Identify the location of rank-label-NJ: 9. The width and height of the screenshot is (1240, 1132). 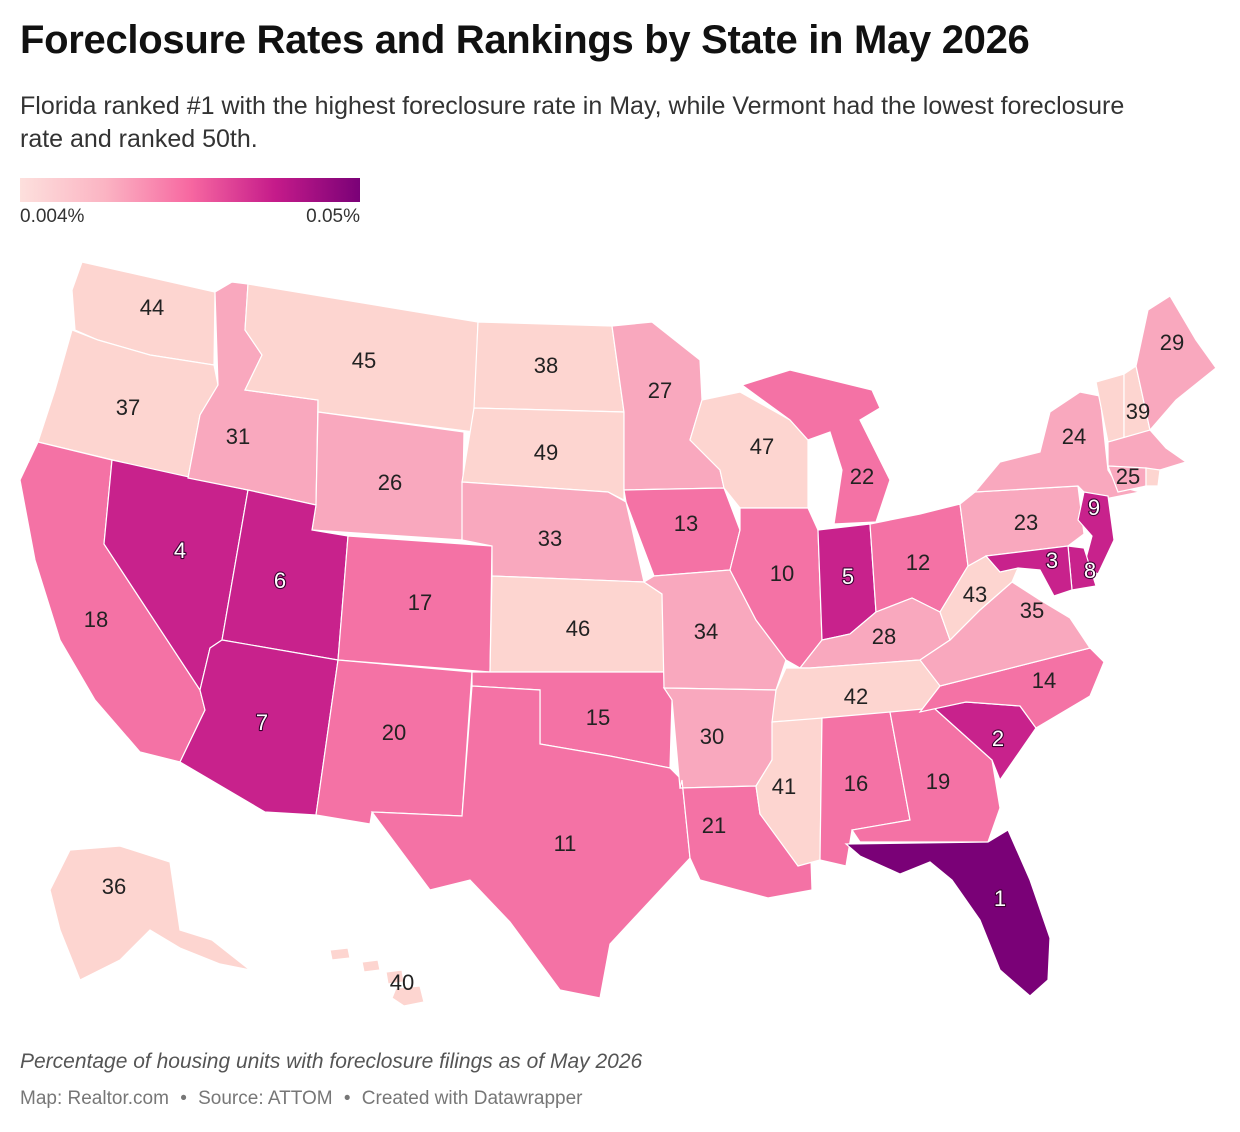
(1094, 507).